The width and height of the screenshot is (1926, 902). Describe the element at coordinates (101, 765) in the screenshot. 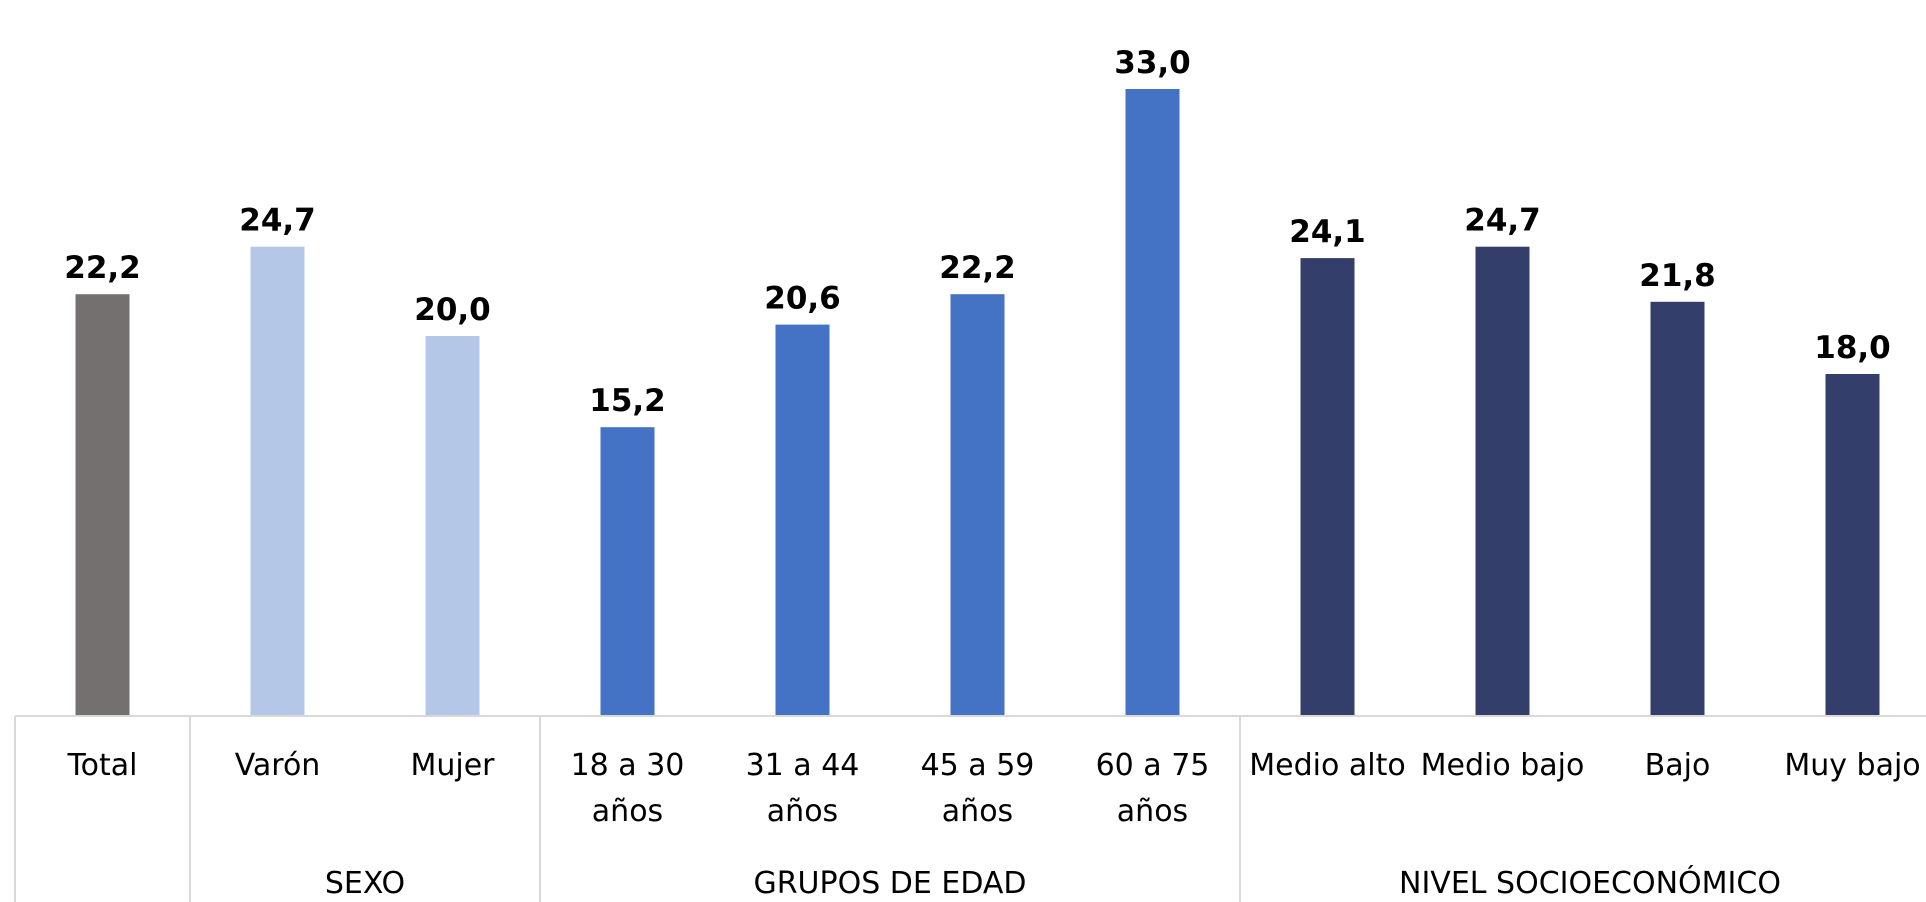

I see `category-label: Total` at that location.